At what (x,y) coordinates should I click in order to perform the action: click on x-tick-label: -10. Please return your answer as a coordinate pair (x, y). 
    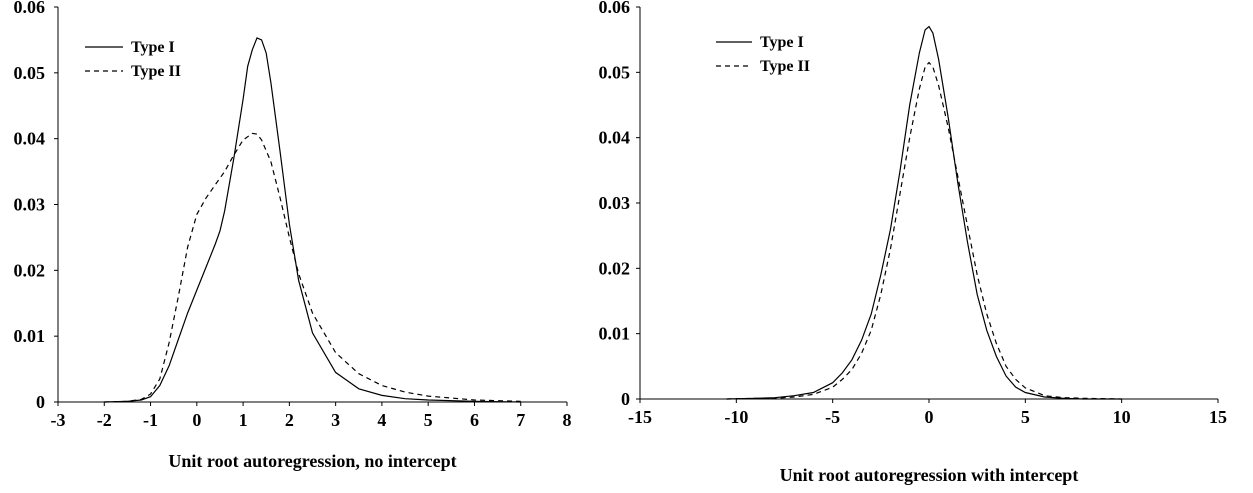
    Looking at the image, I should click on (736, 417).